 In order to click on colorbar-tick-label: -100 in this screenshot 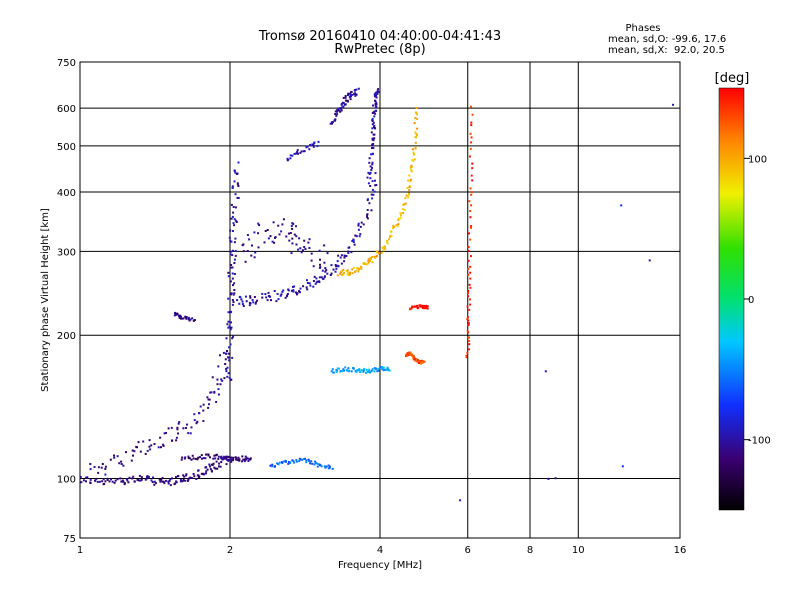, I will do `click(759, 441)`.